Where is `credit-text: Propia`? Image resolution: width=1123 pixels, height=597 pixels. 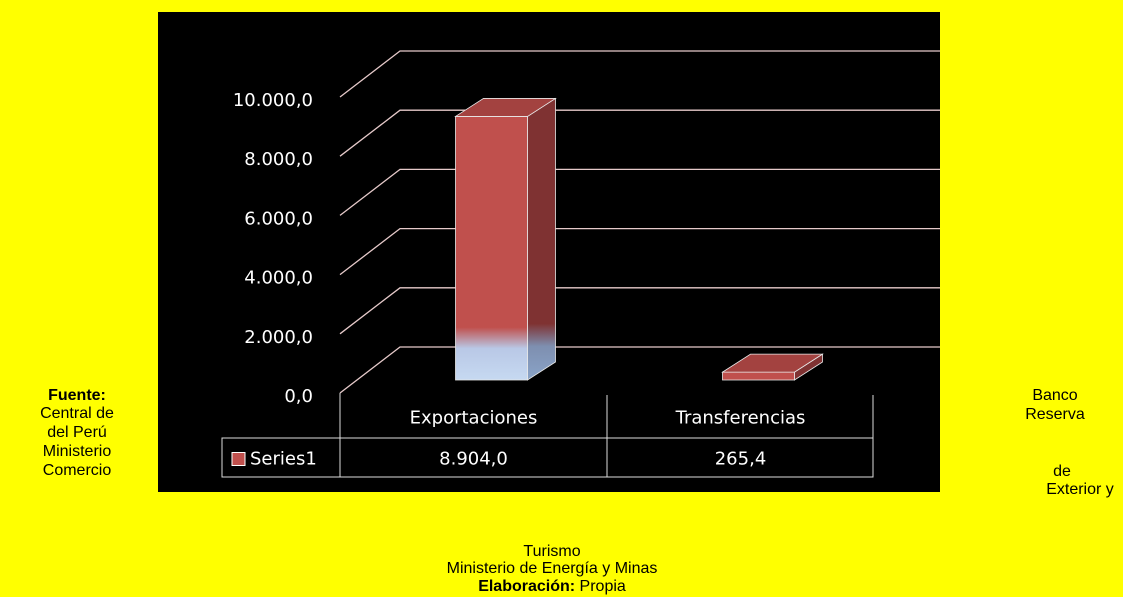 credit-text: Propia is located at coordinates (603, 586).